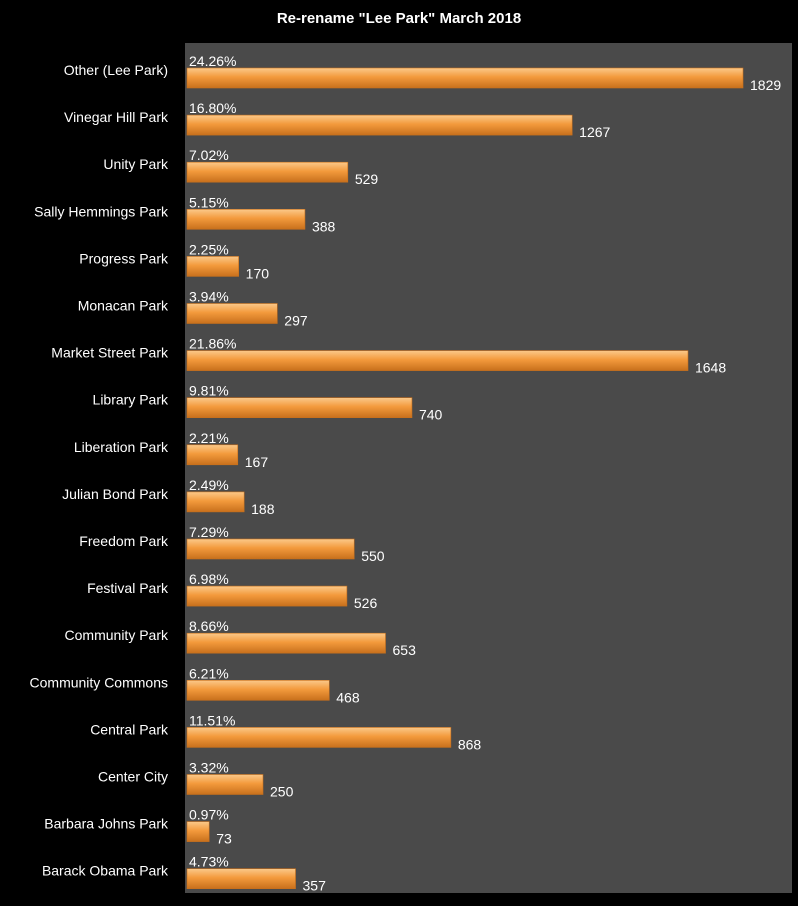 This screenshot has height=906, width=798. Describe the element at coordinates (209, 249) in the screenshot. I see `percent-label: 2.25%` at that location.